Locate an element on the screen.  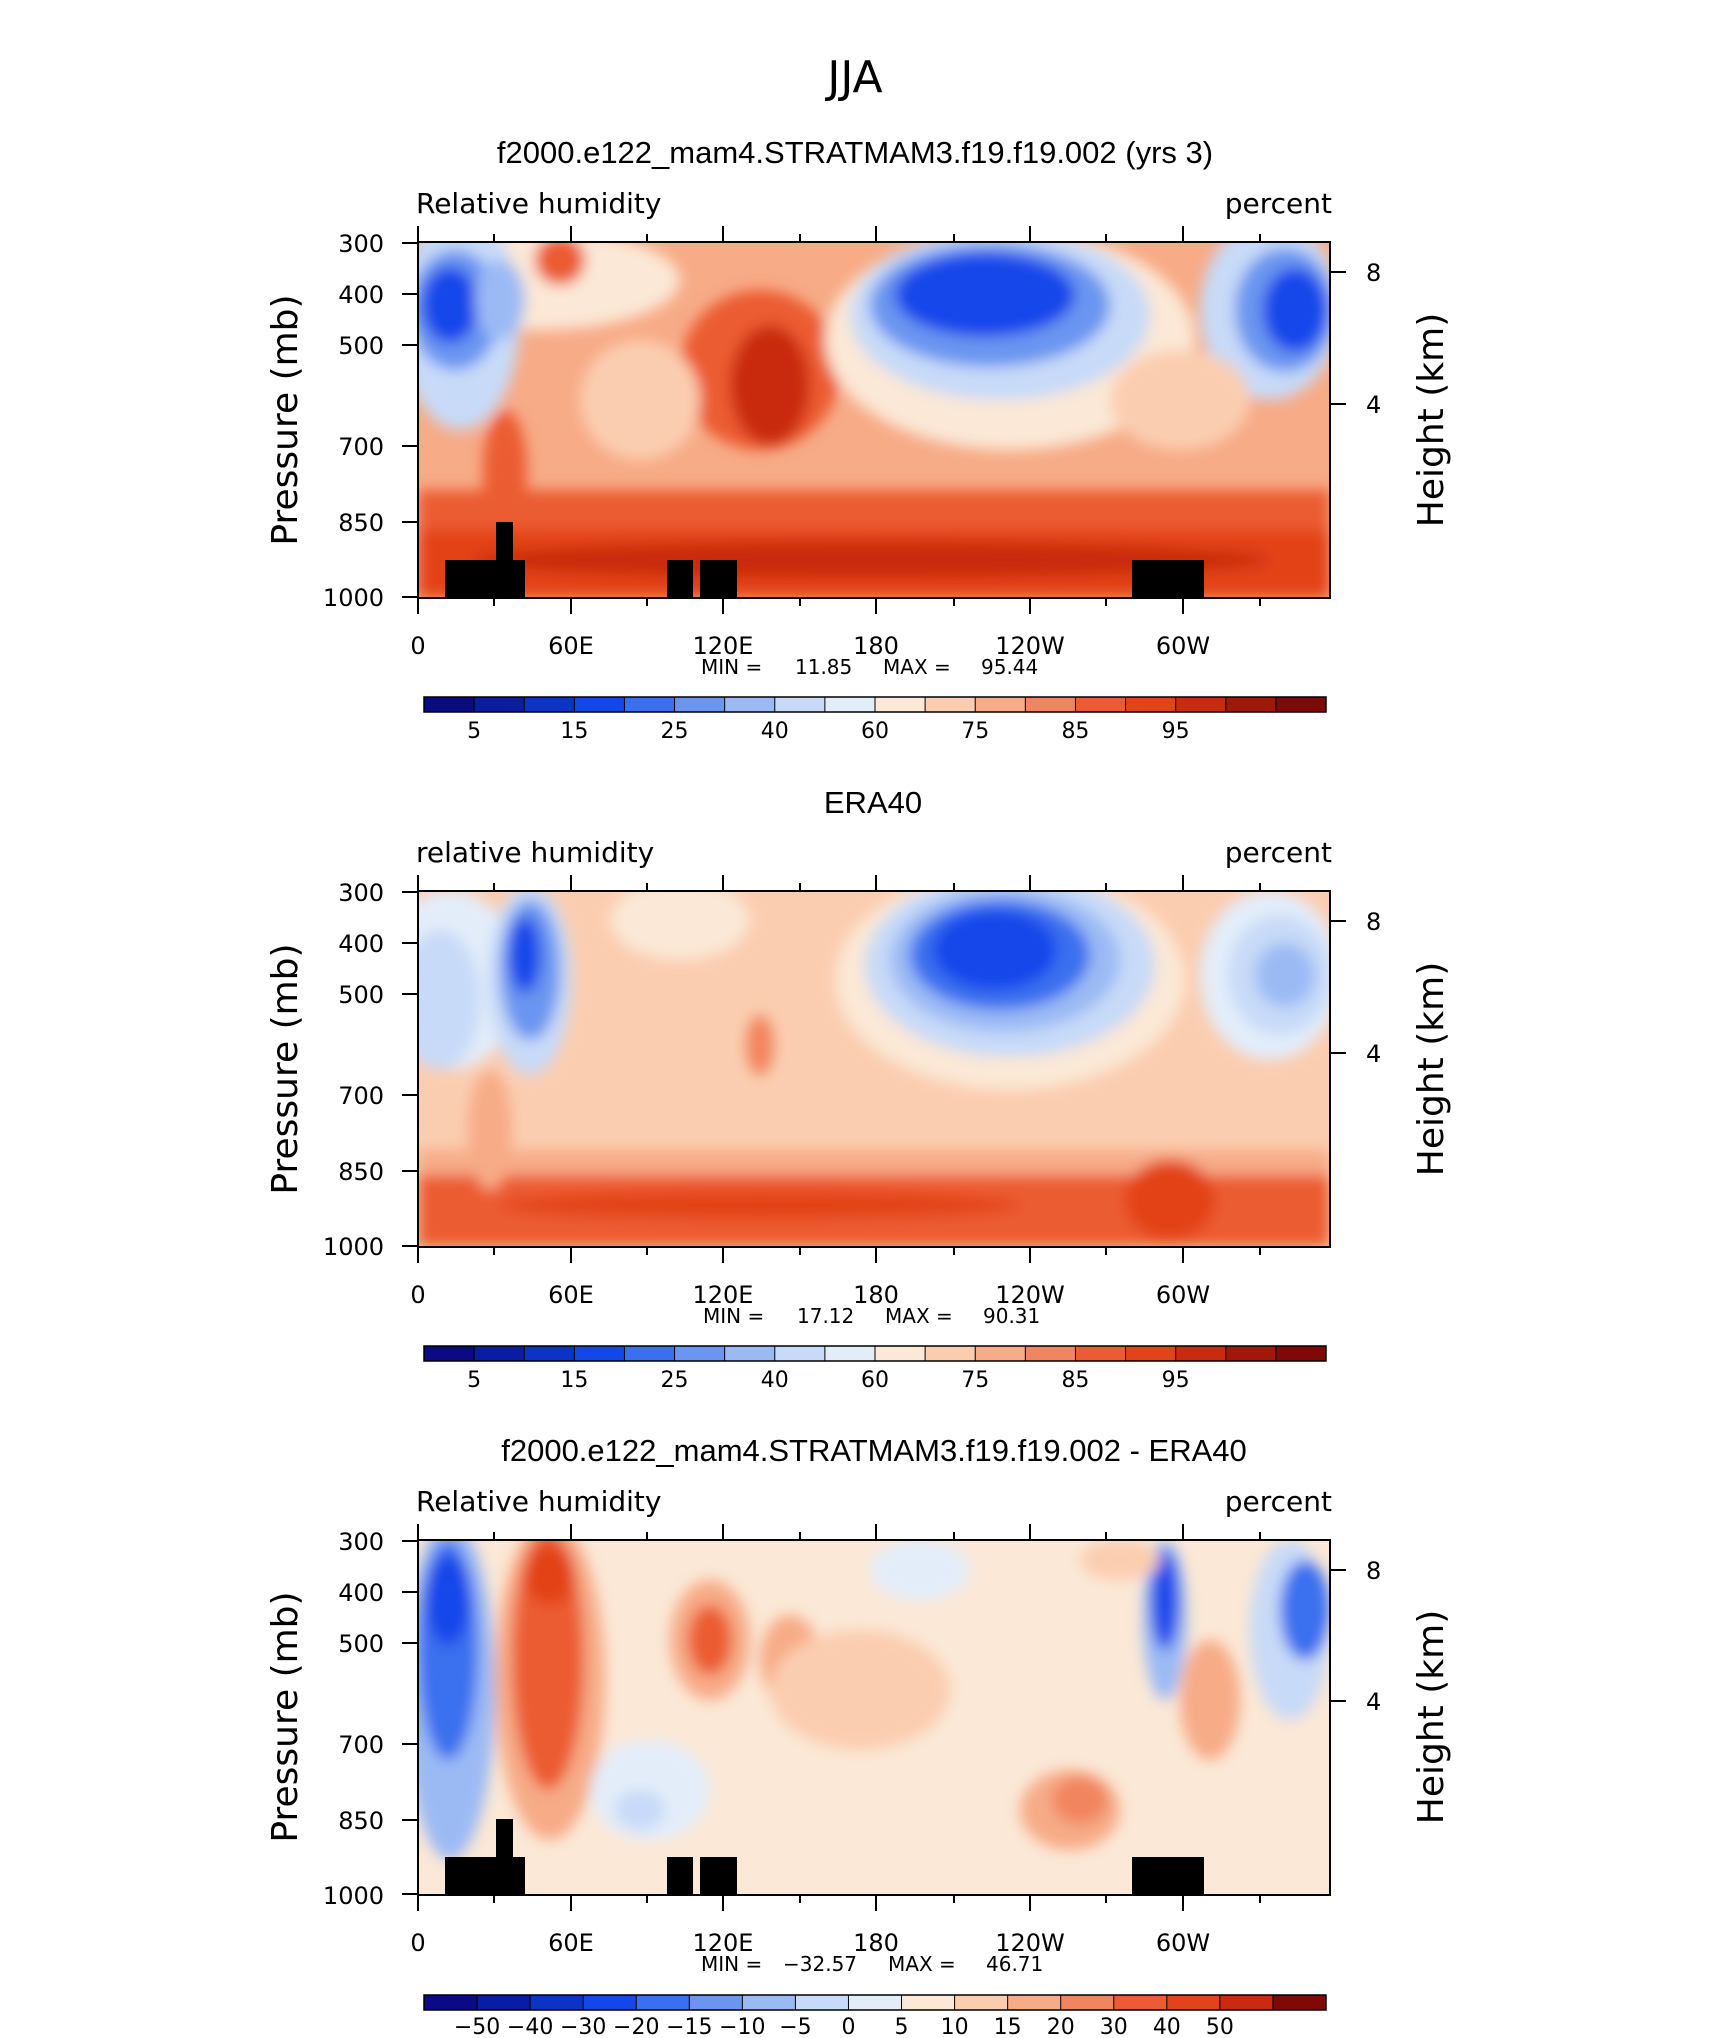
panel-title: ERA40 is located at coordinates (873, 802).